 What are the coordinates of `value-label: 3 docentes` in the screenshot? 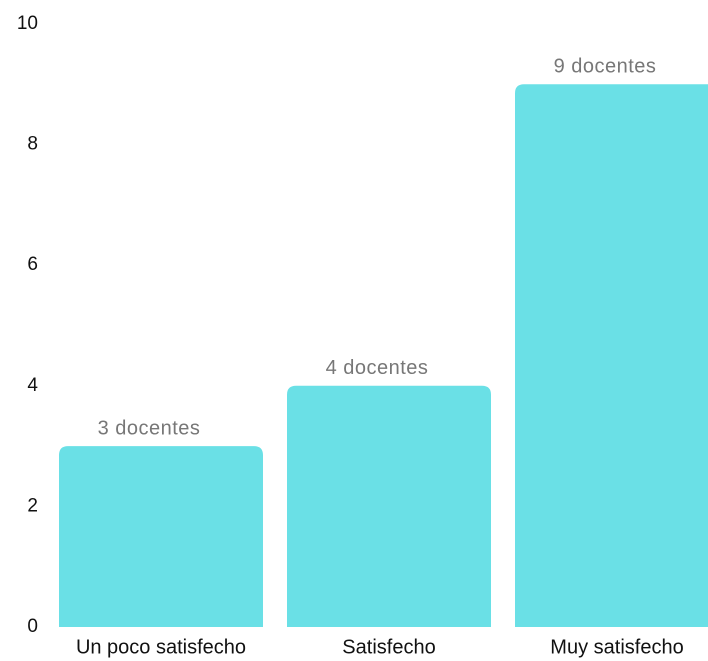 It's located at (149, 428).